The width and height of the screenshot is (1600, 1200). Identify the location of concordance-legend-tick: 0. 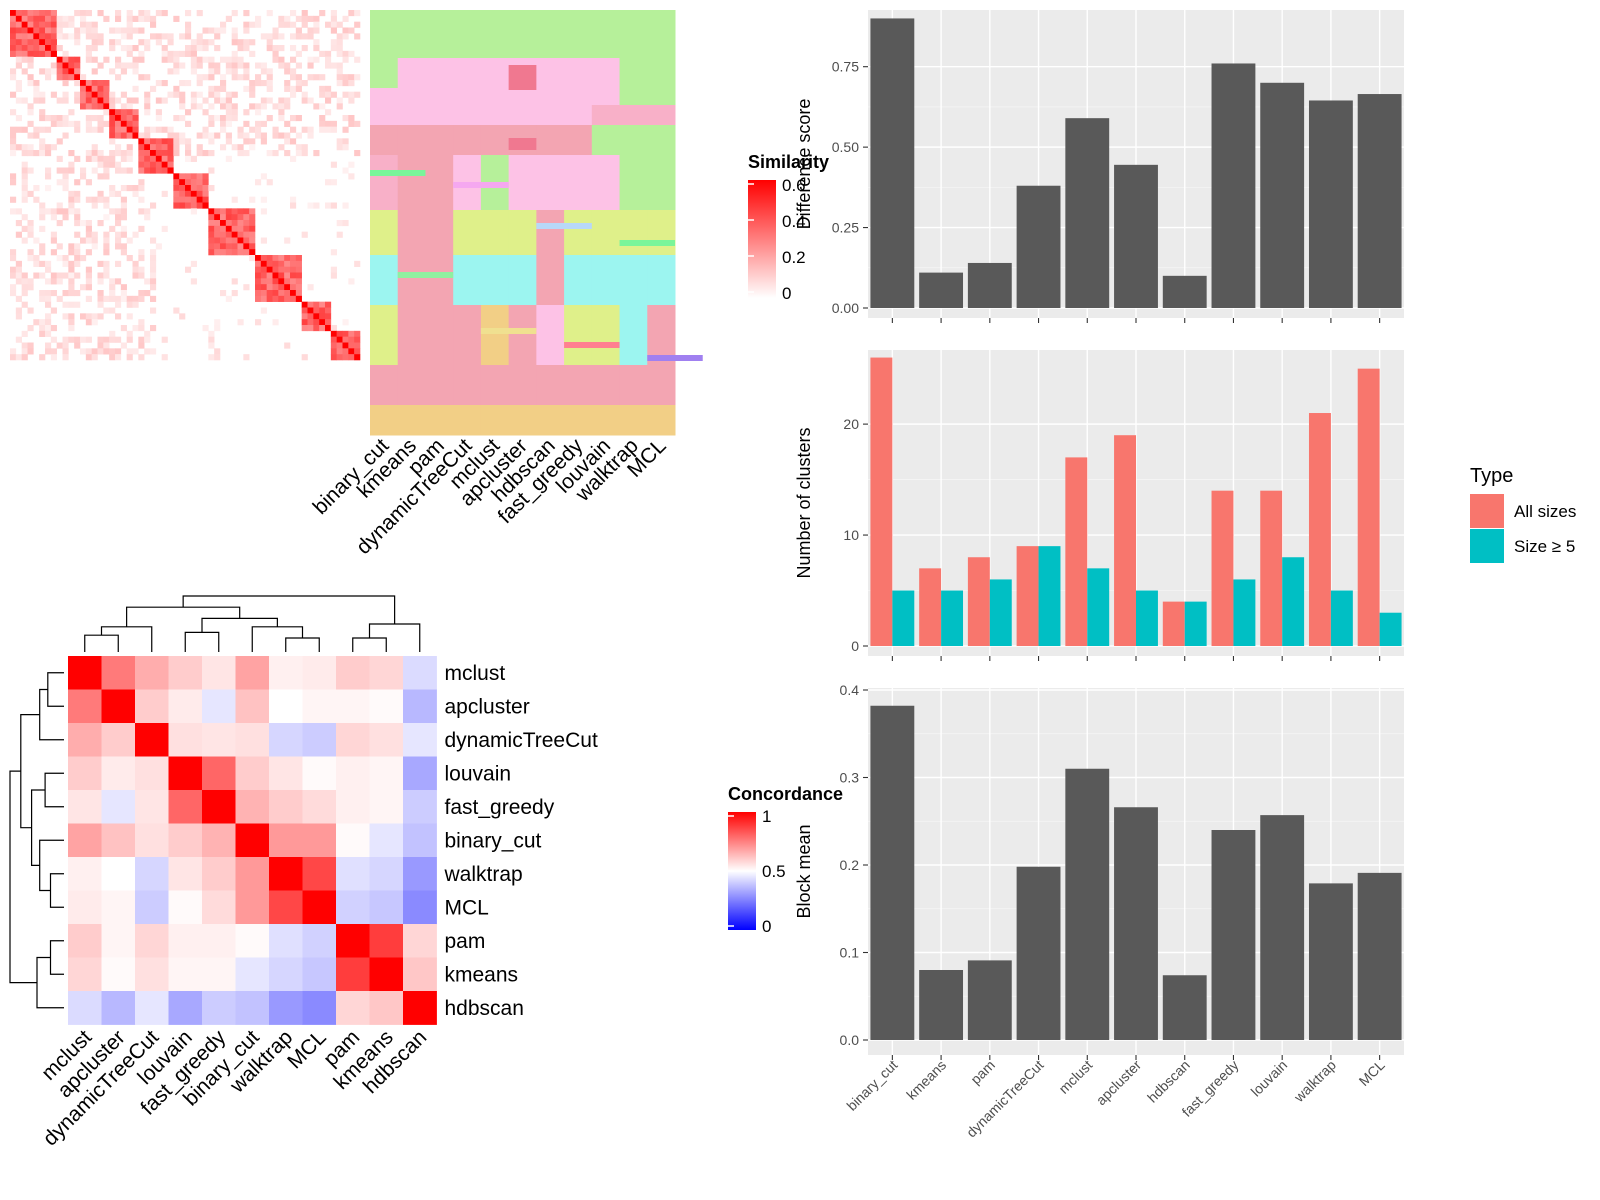
(766, 926).